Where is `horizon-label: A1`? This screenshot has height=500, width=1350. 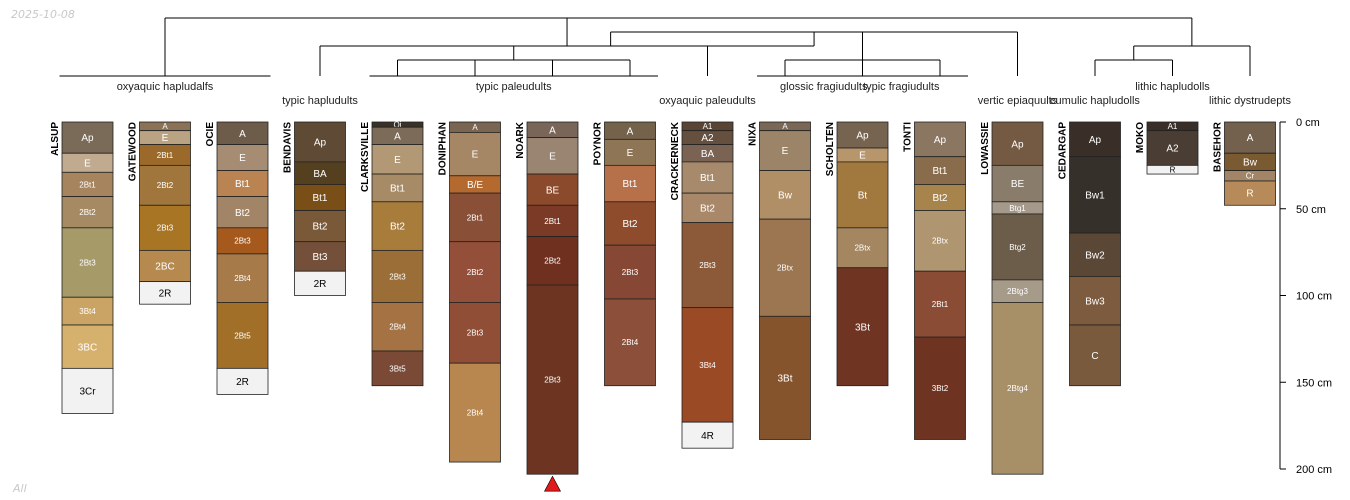
horizon-label: A1 is located at coordinates (1173, 126).